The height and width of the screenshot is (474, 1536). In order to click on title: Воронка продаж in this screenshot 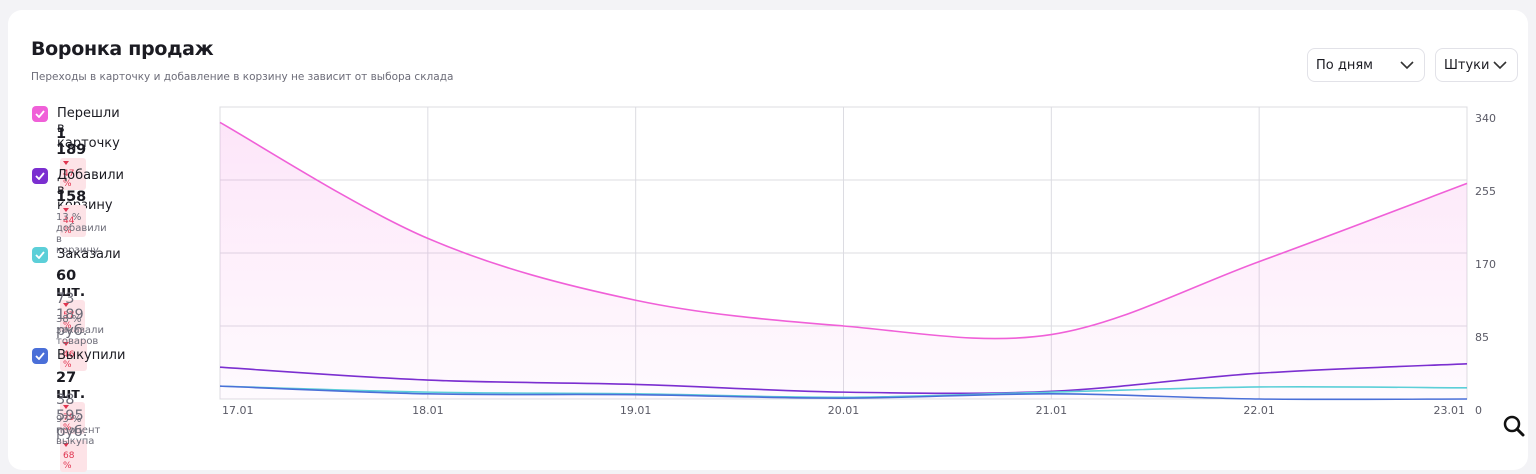, I will do `click(122, 49)`.